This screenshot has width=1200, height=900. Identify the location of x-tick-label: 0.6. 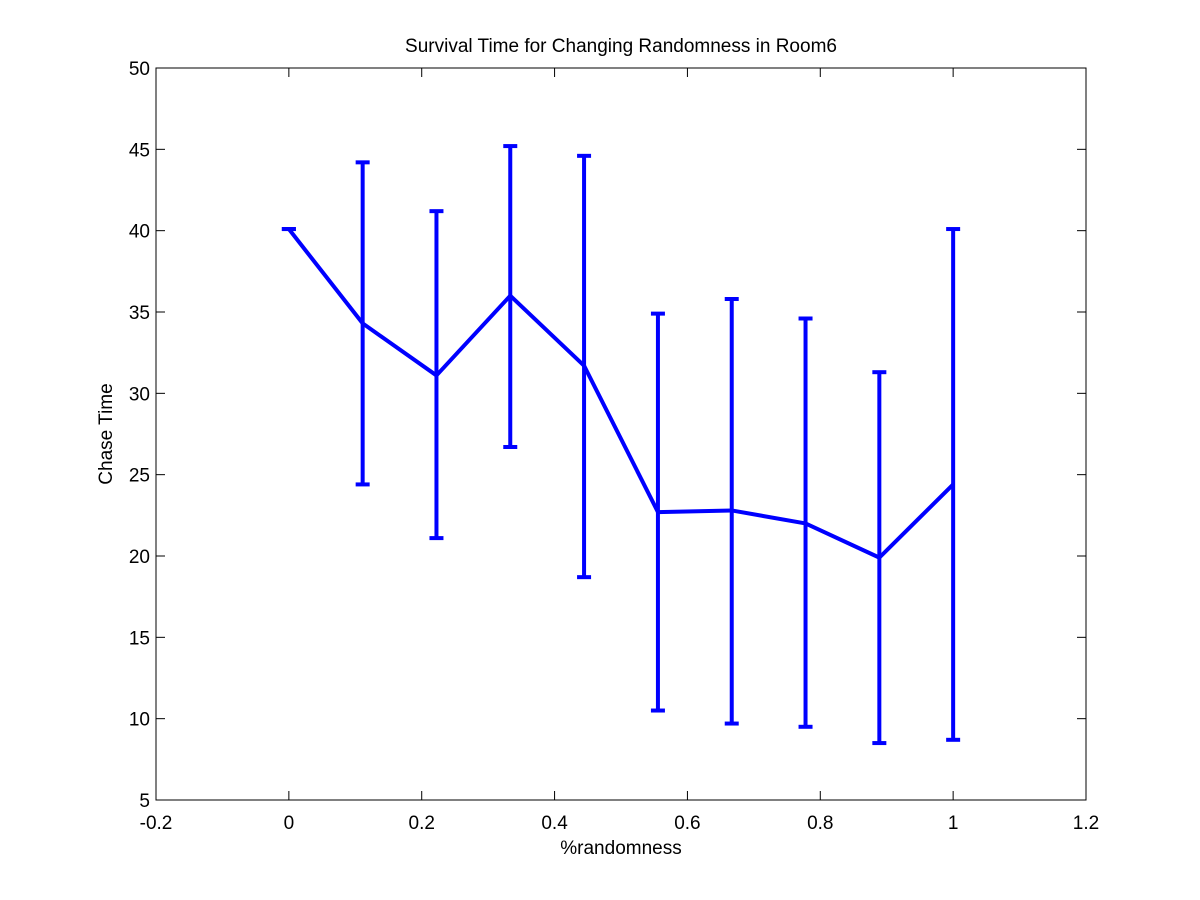
(687, 823).